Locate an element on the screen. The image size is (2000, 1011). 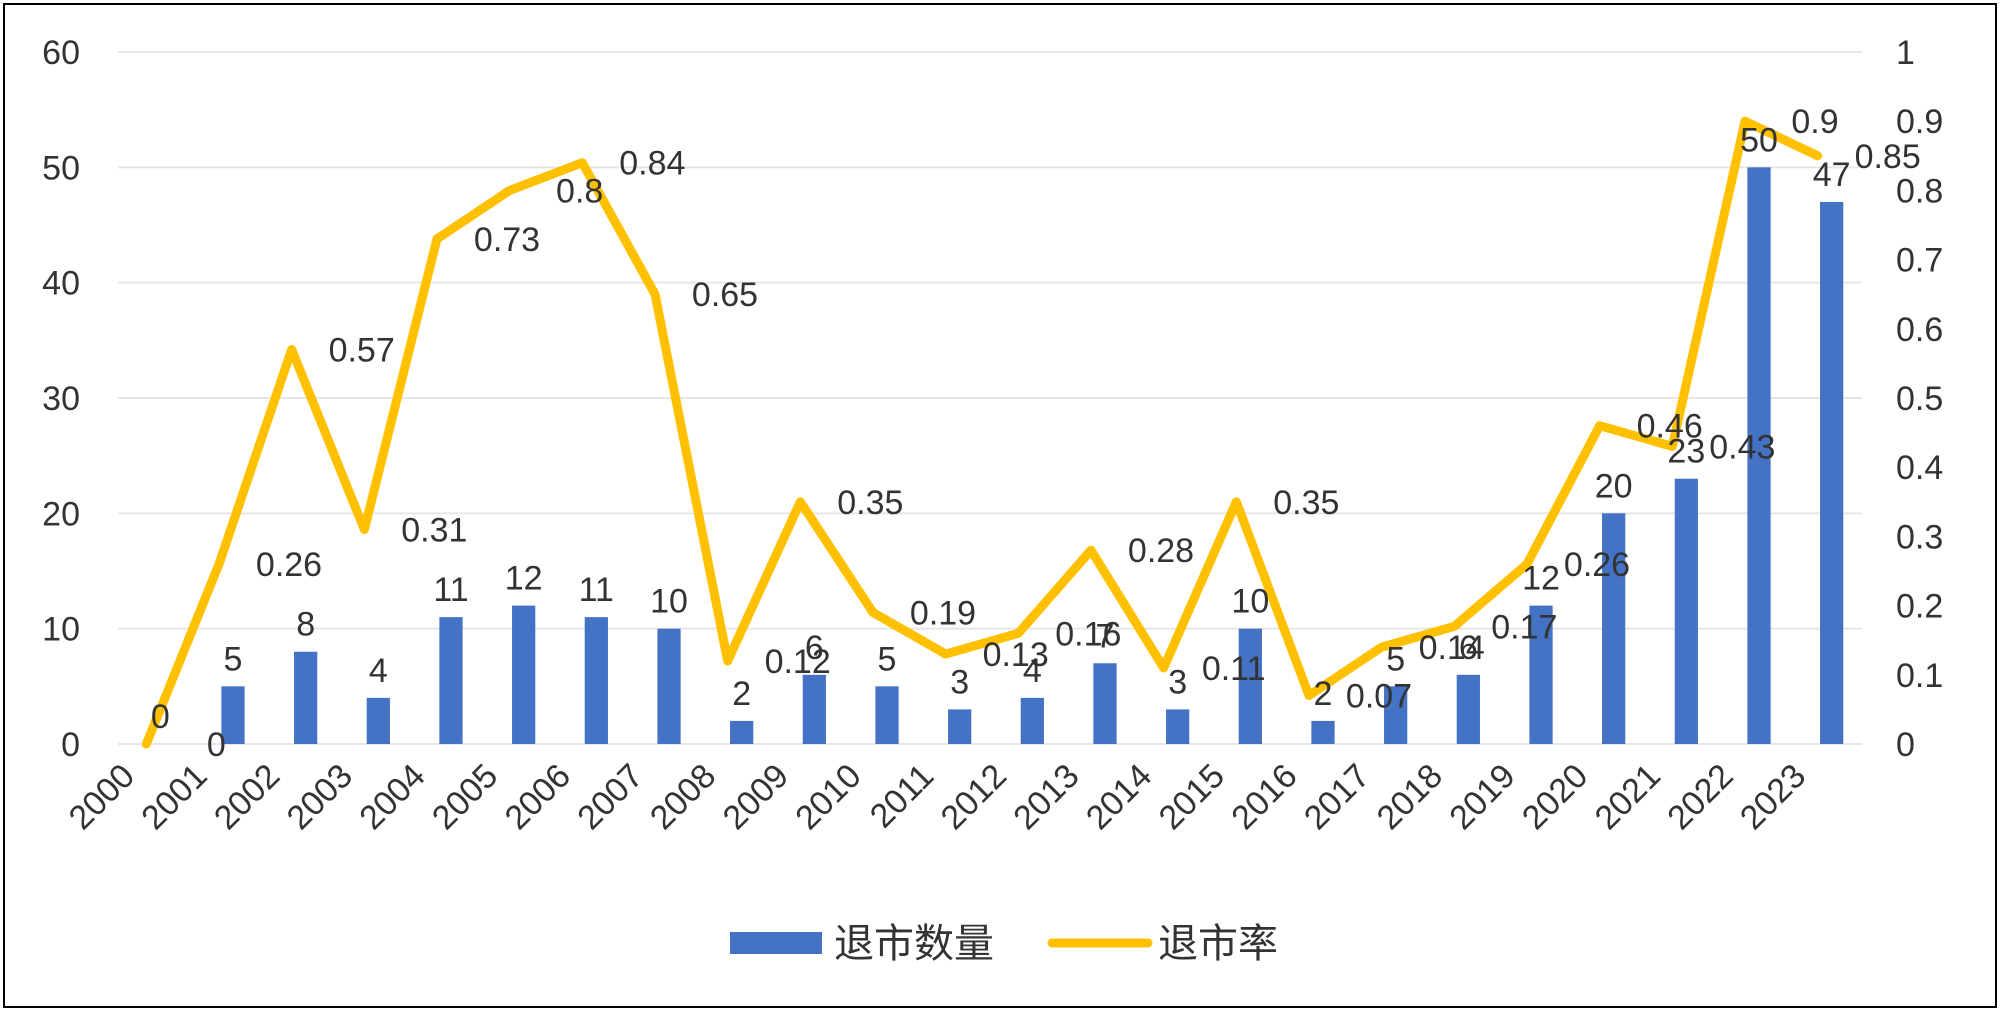
x-tick-label: 2001 is located at coordinates (174, 797).